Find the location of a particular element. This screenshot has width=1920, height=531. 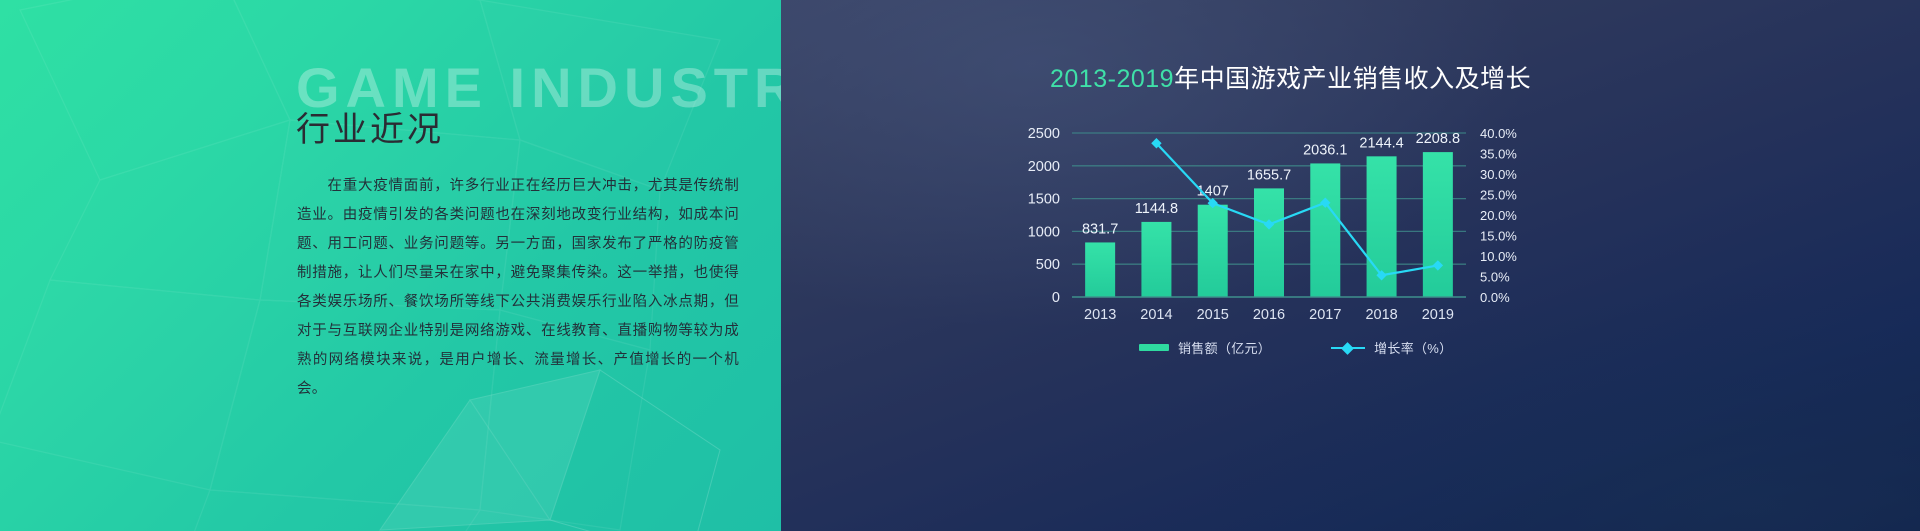

chart-title: 2013-2019年中国游戏产业销售收入及增长 is located at coordinates (1290, 79).